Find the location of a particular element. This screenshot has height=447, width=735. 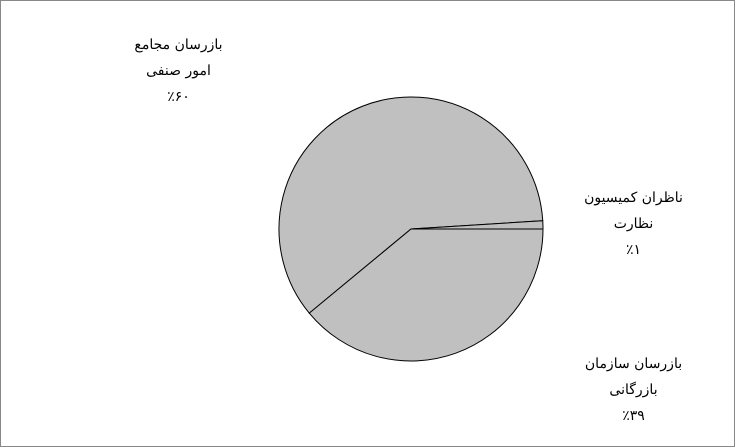

data-label: ٪۶۰ is located at coordinates (178, 97).